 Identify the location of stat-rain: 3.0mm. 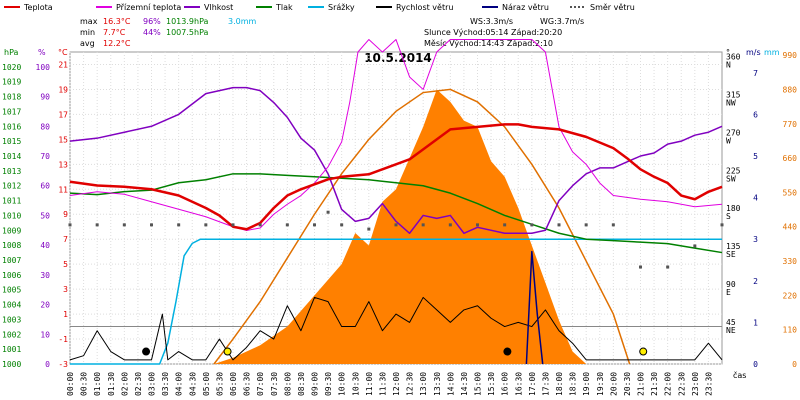
(242, 21).